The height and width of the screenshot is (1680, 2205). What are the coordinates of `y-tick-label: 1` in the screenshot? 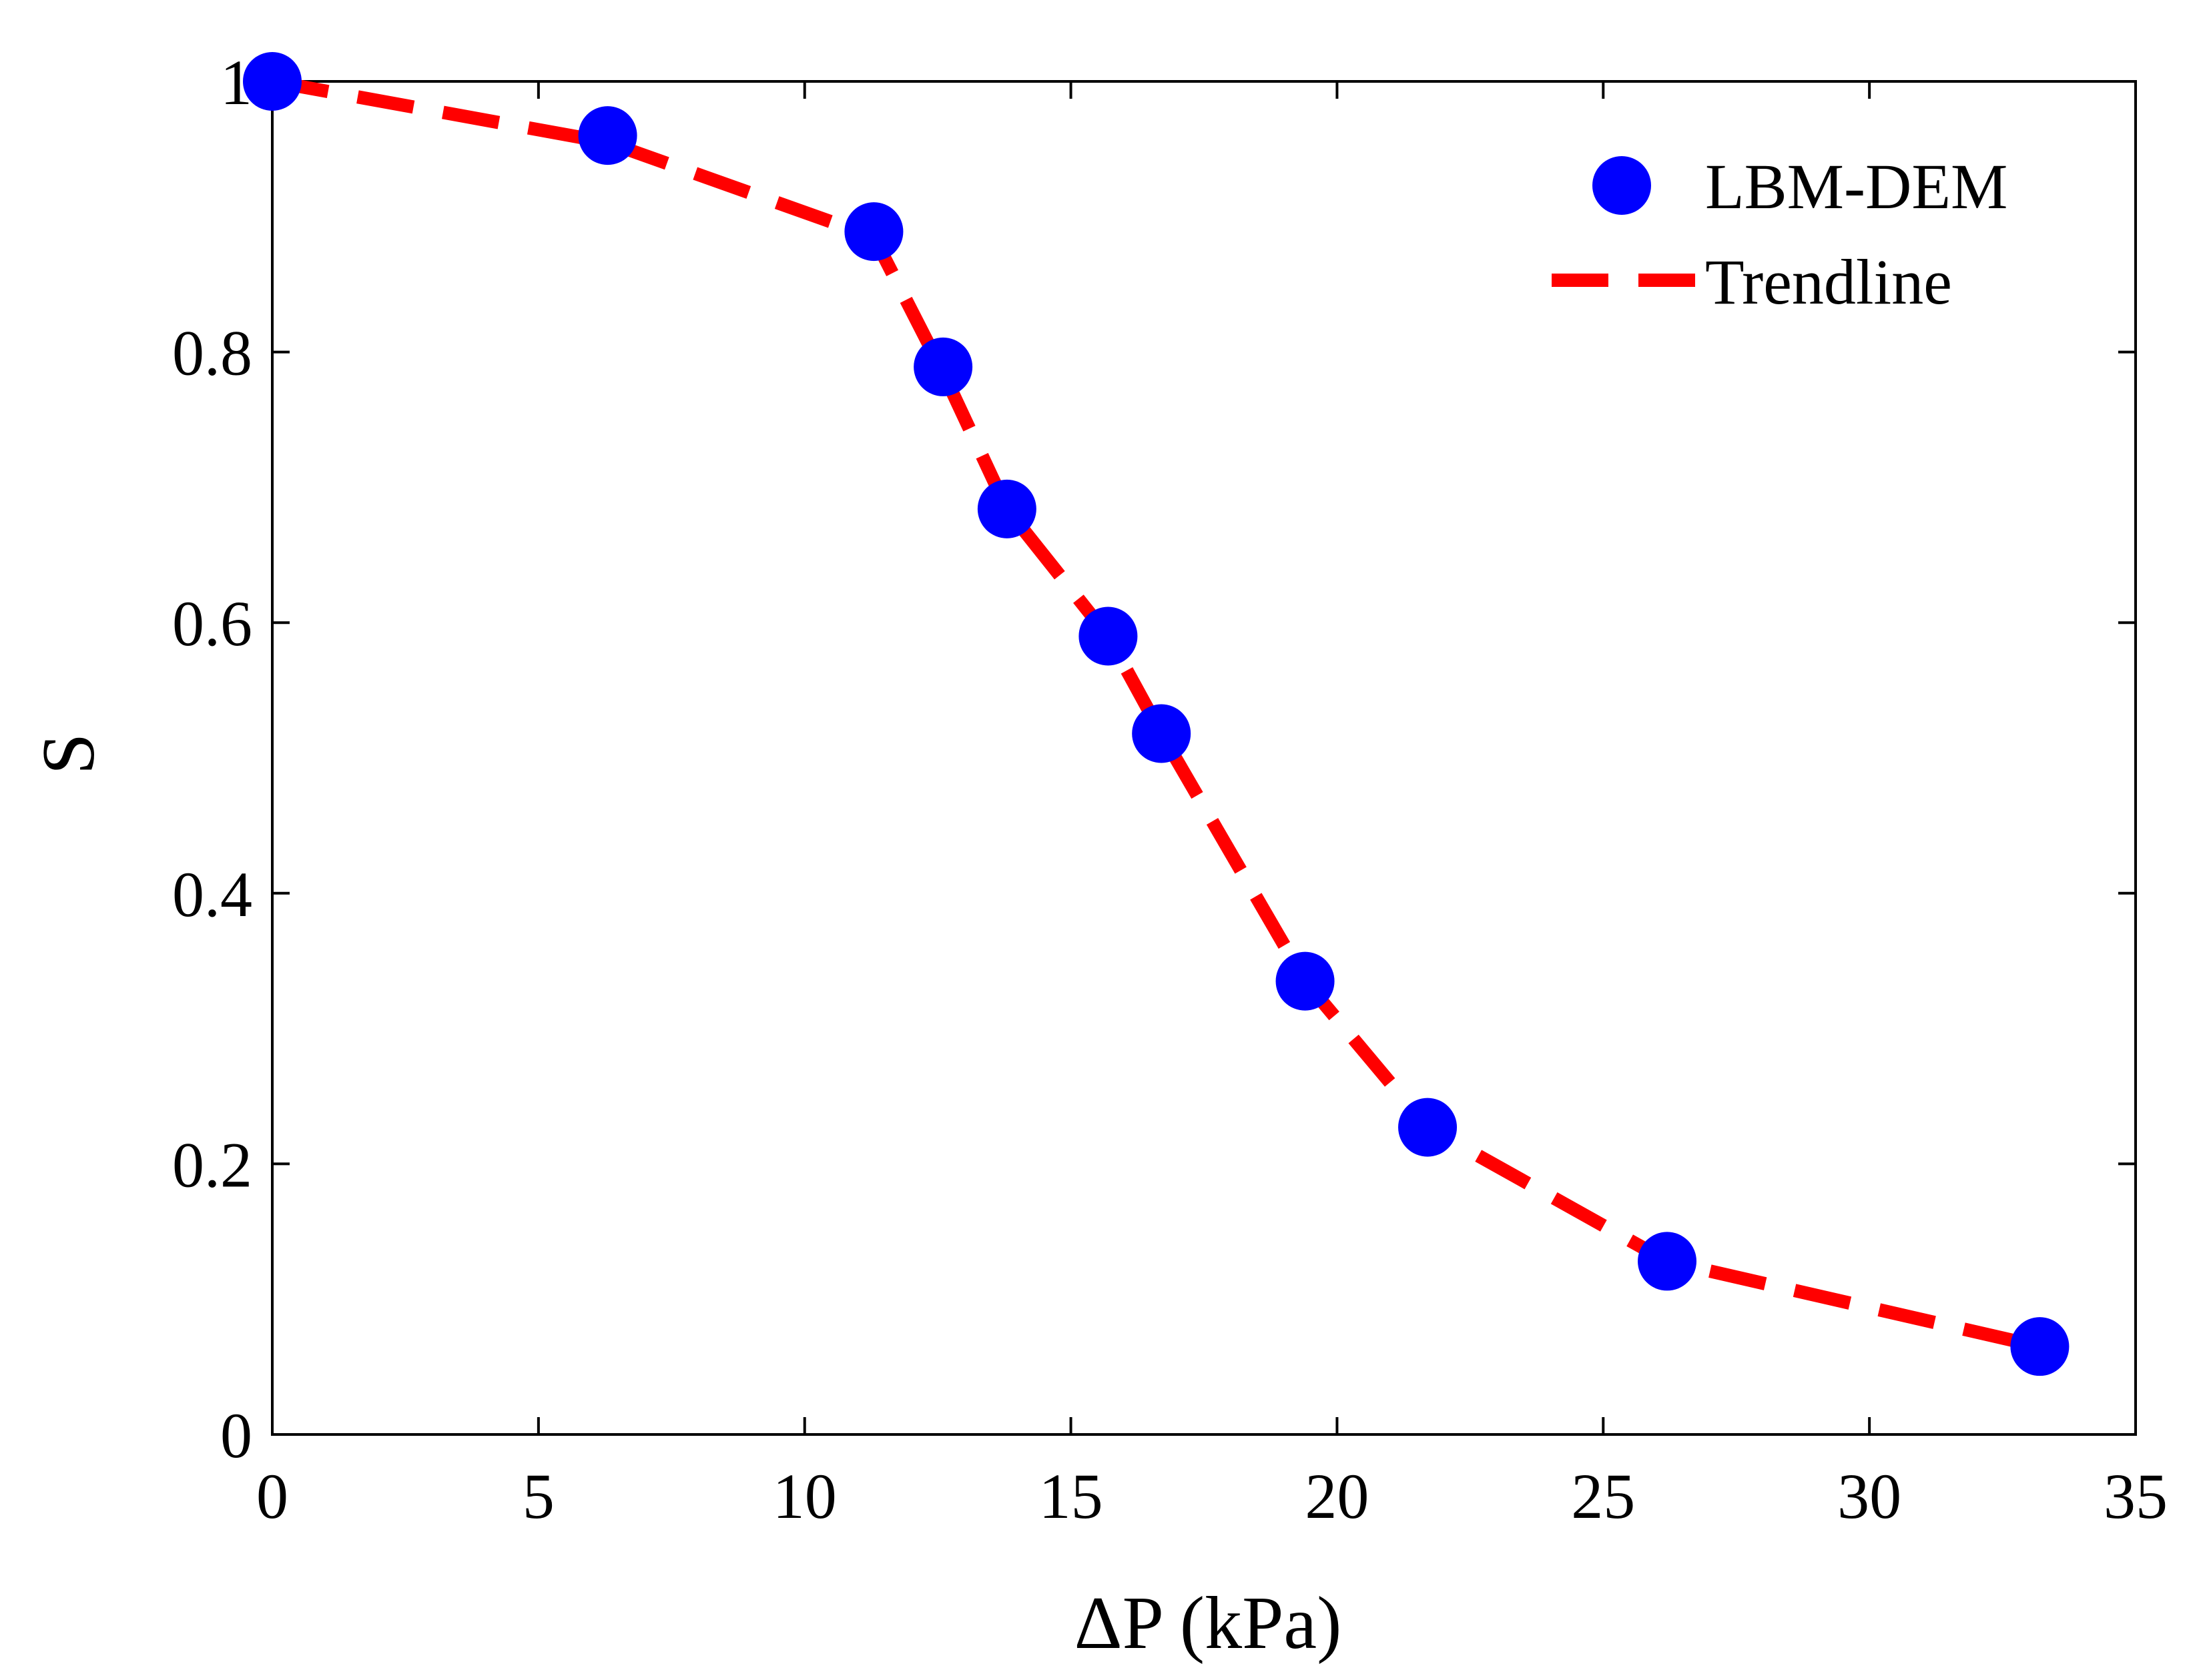 It's located at (236, 82).